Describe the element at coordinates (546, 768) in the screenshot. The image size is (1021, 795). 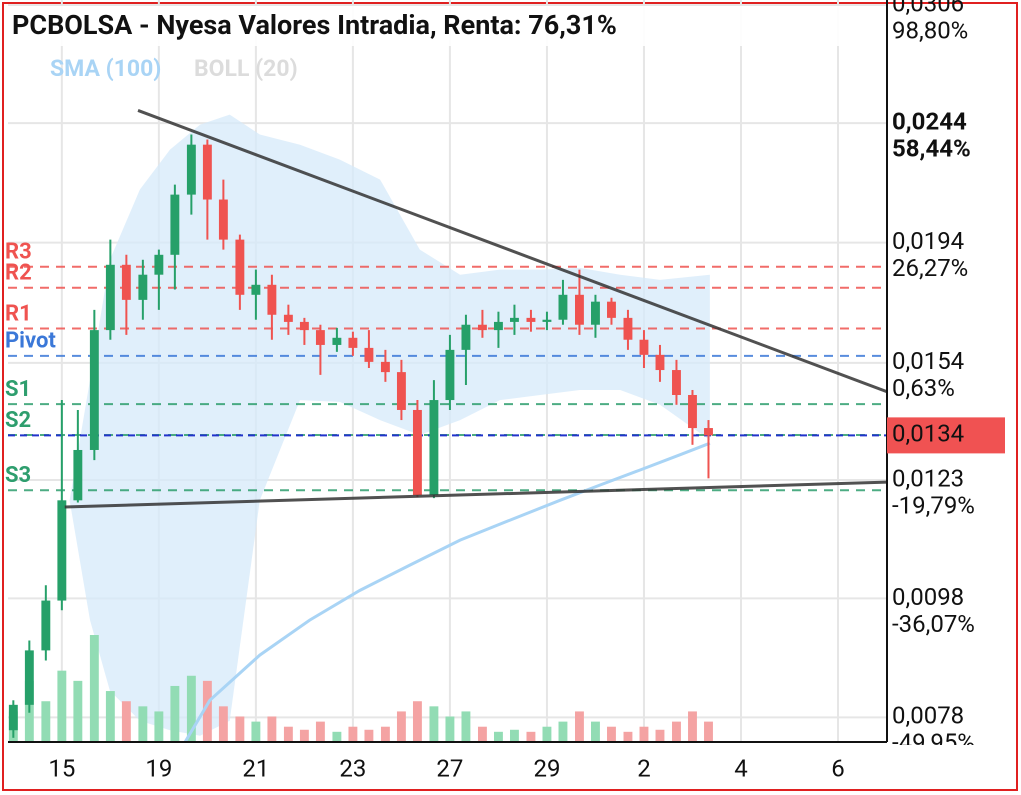
I see `x-tick-label: 29` at that location.